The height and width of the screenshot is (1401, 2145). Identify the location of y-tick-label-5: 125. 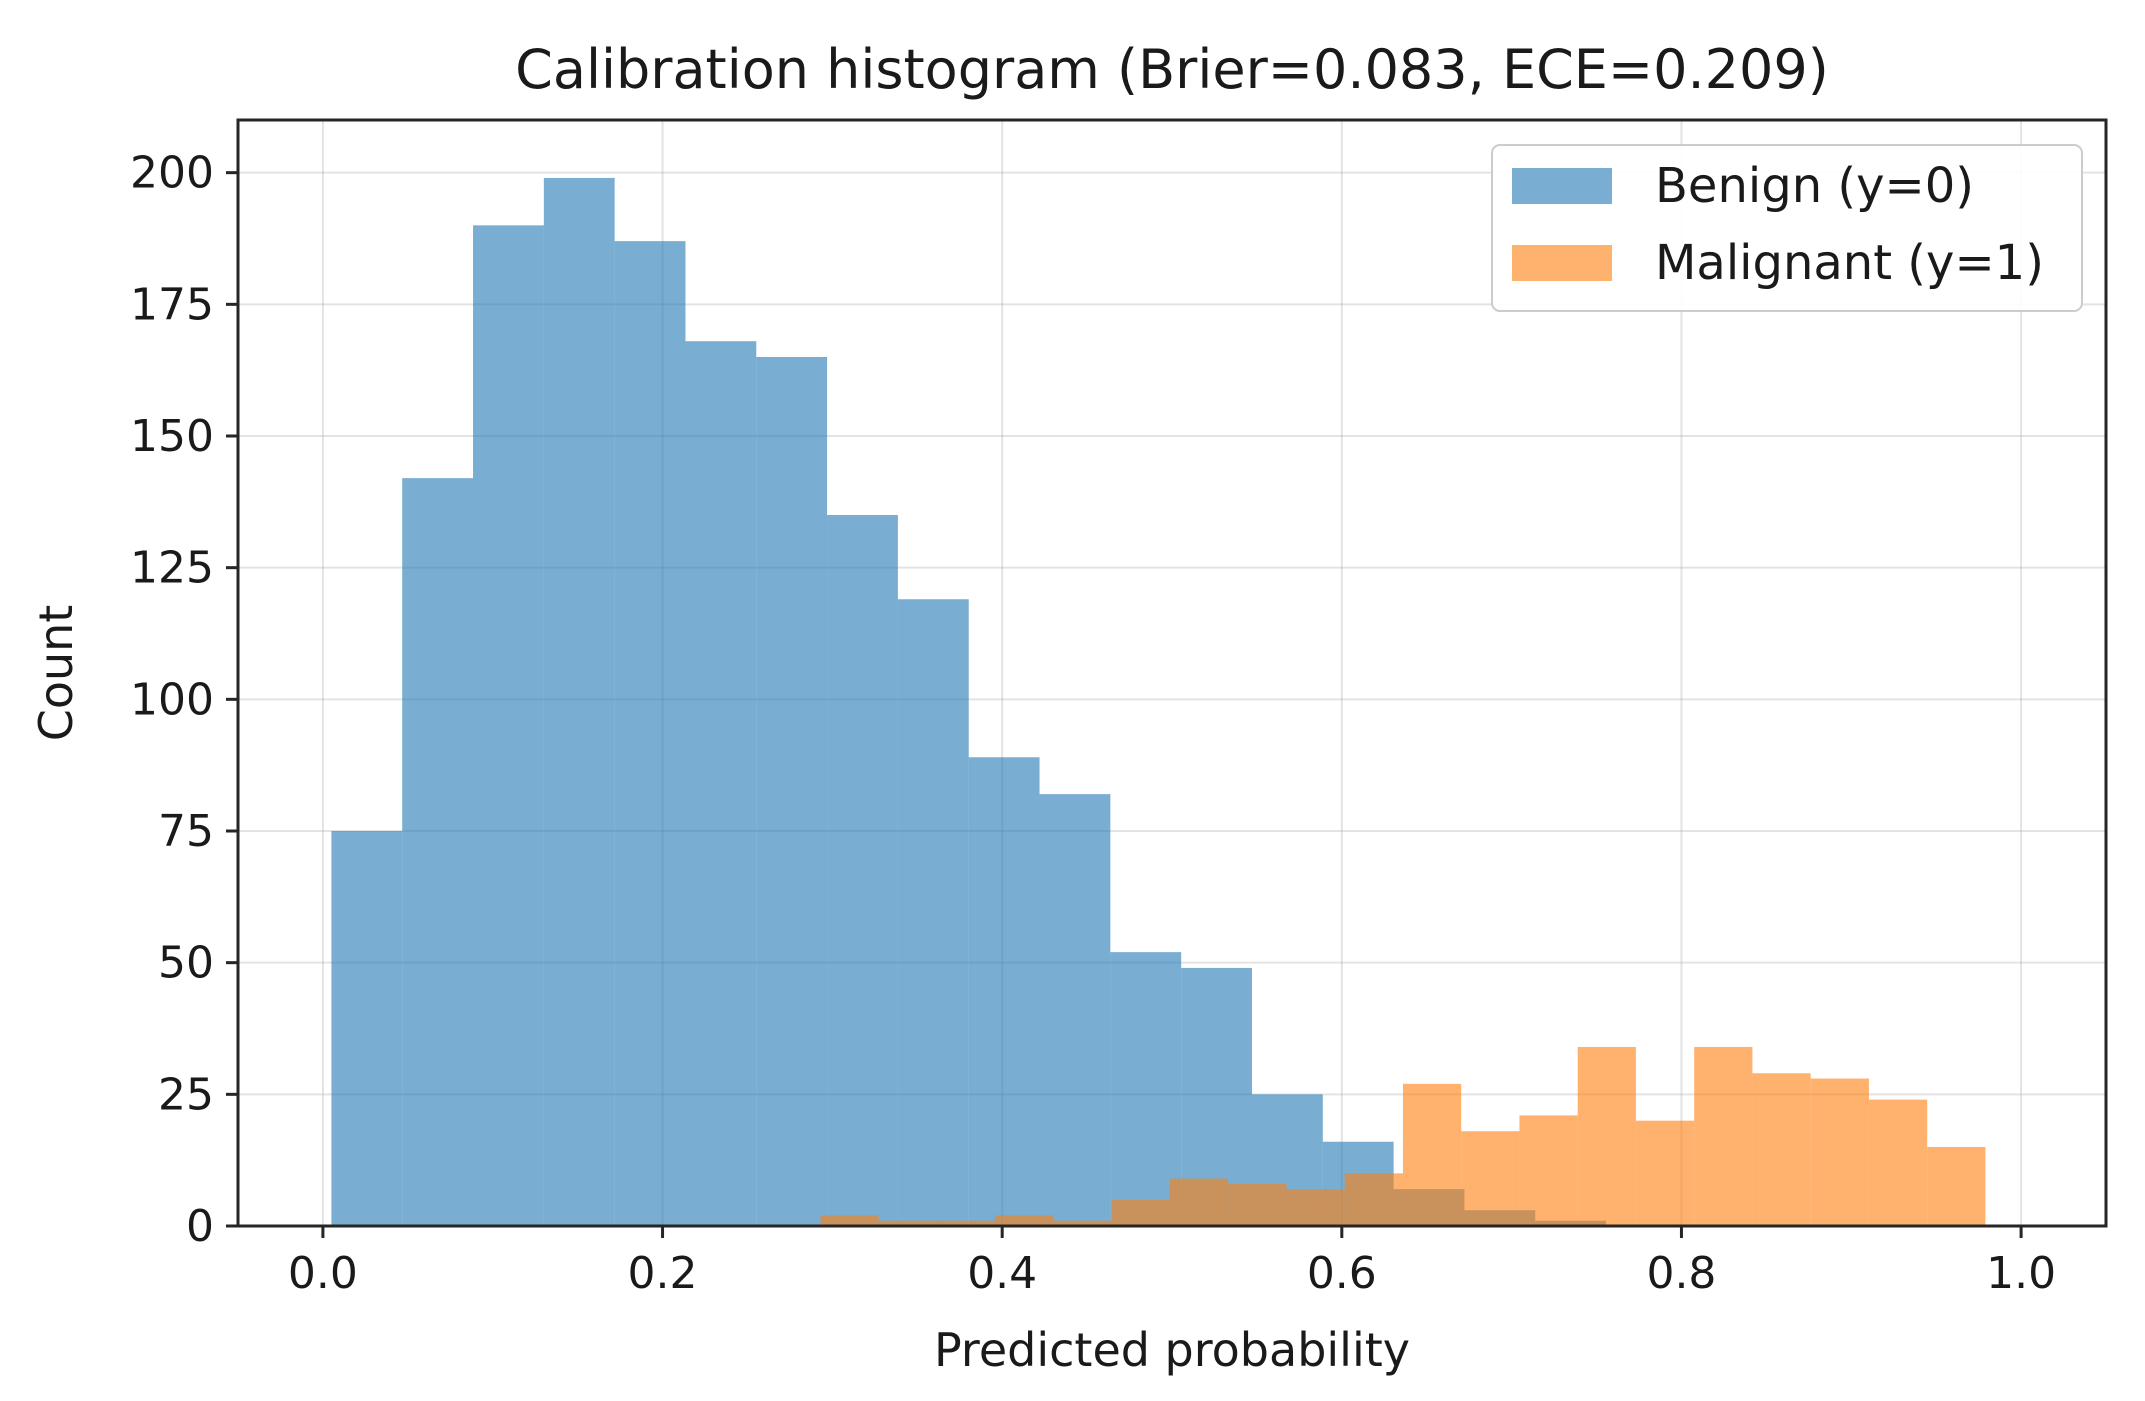
(172, 568).